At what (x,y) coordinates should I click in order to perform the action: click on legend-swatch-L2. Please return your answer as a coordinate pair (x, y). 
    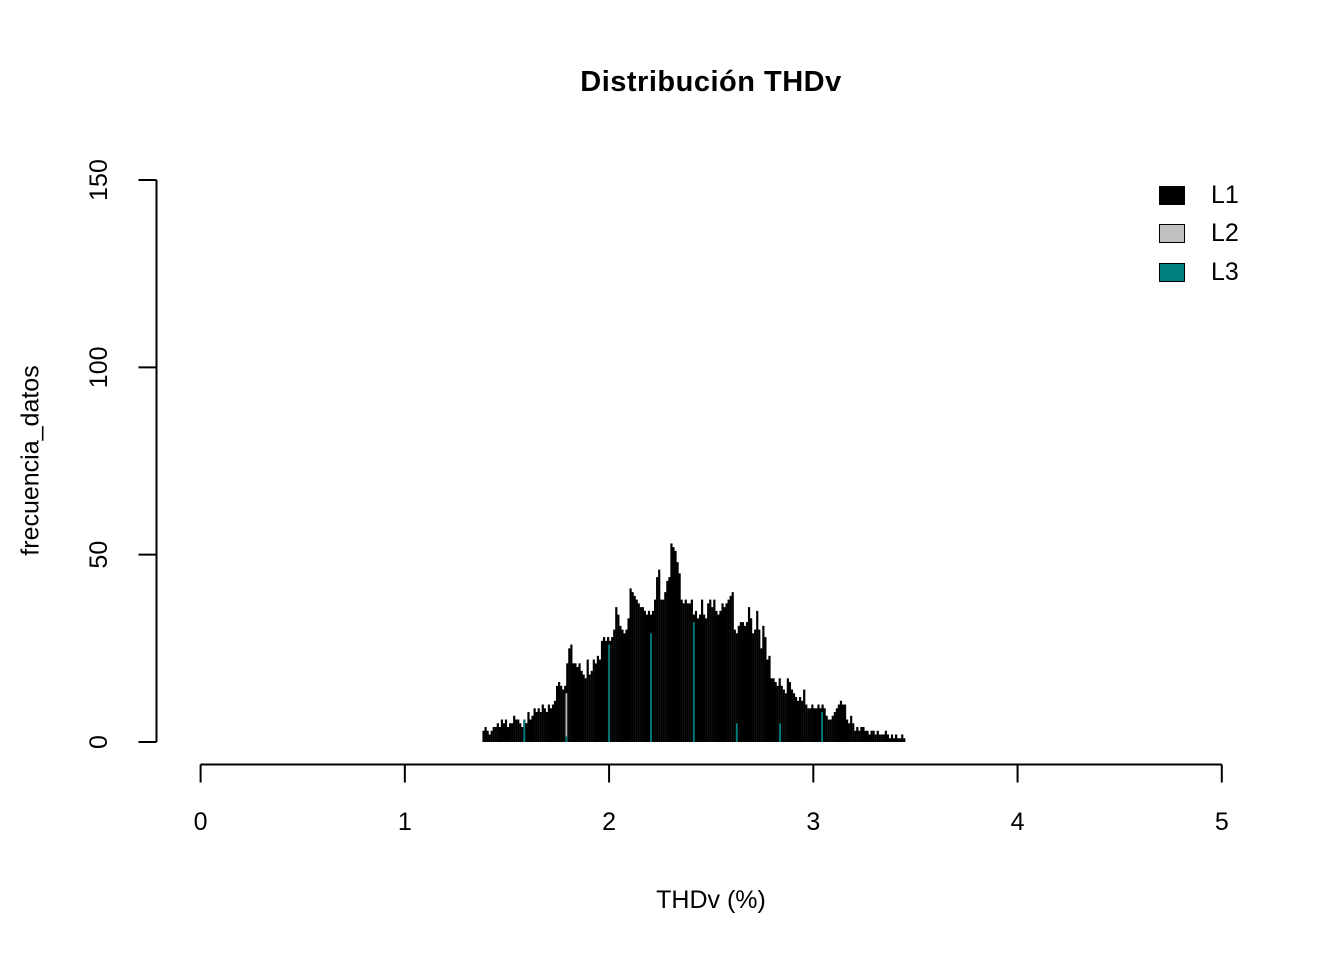
    Looking at the image, I should click on (1172, 234).